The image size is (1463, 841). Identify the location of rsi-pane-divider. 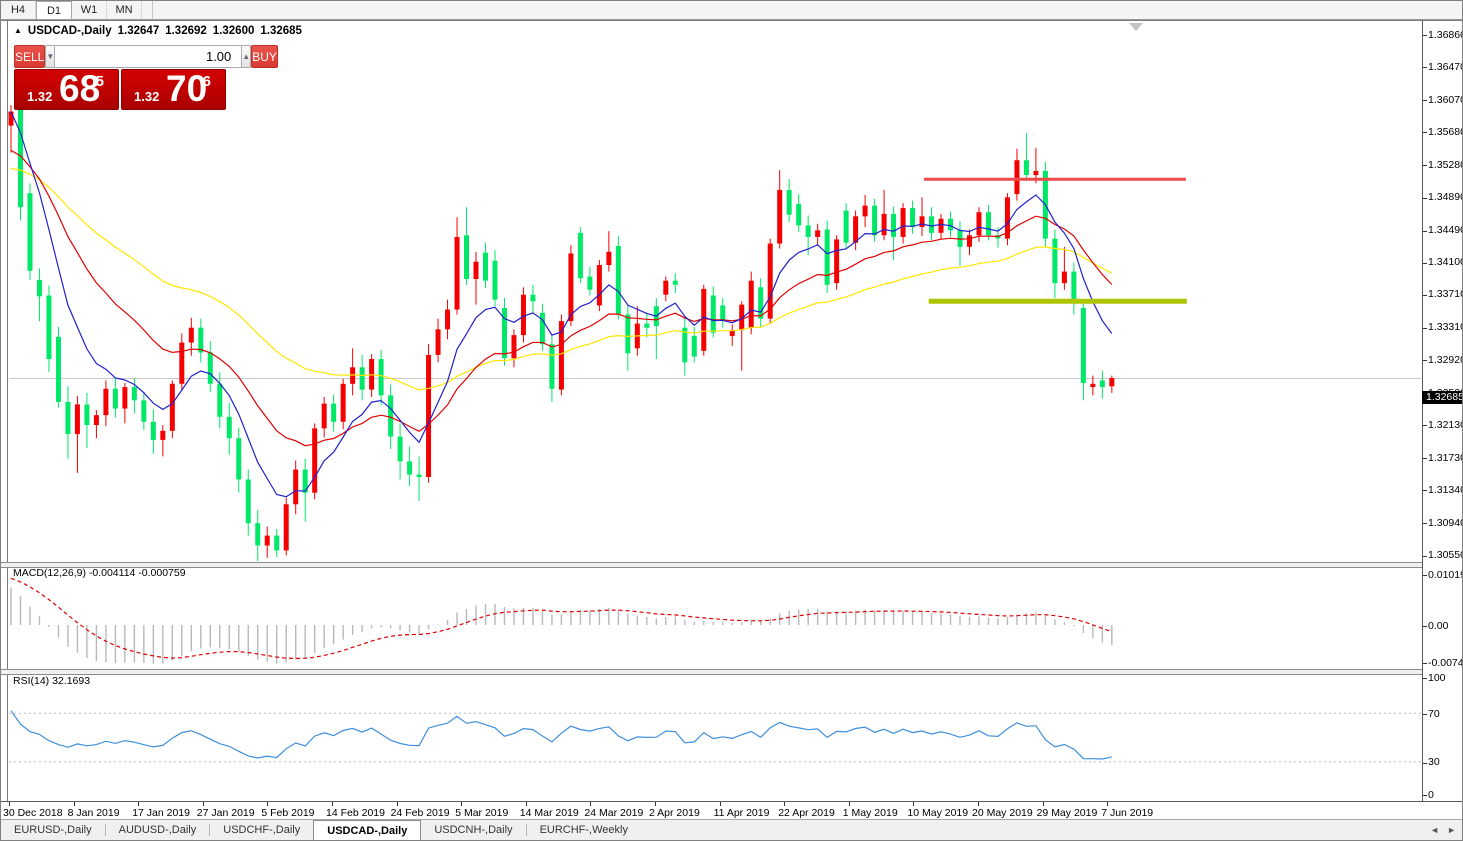
(731, 672).